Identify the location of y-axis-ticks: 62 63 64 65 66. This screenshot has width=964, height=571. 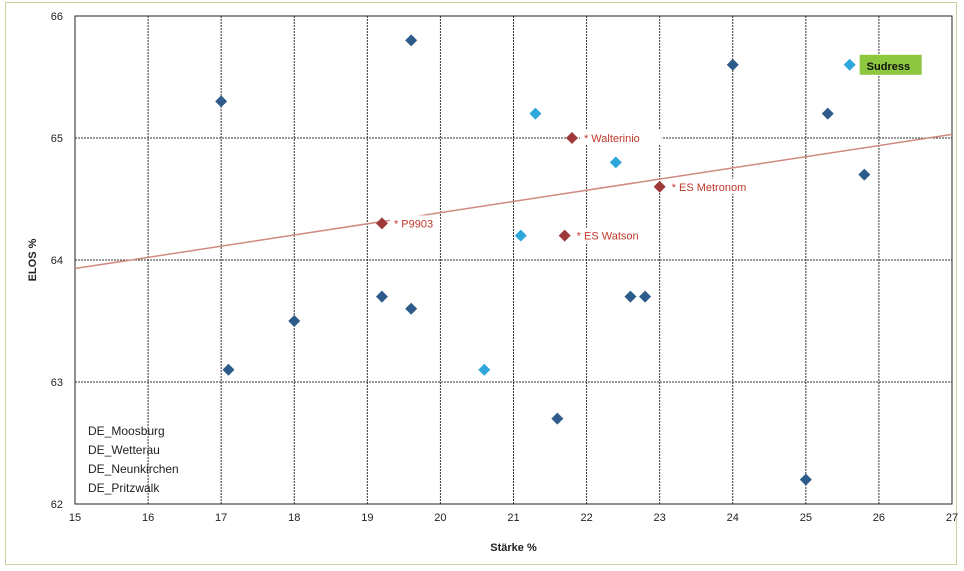
(57, 261).